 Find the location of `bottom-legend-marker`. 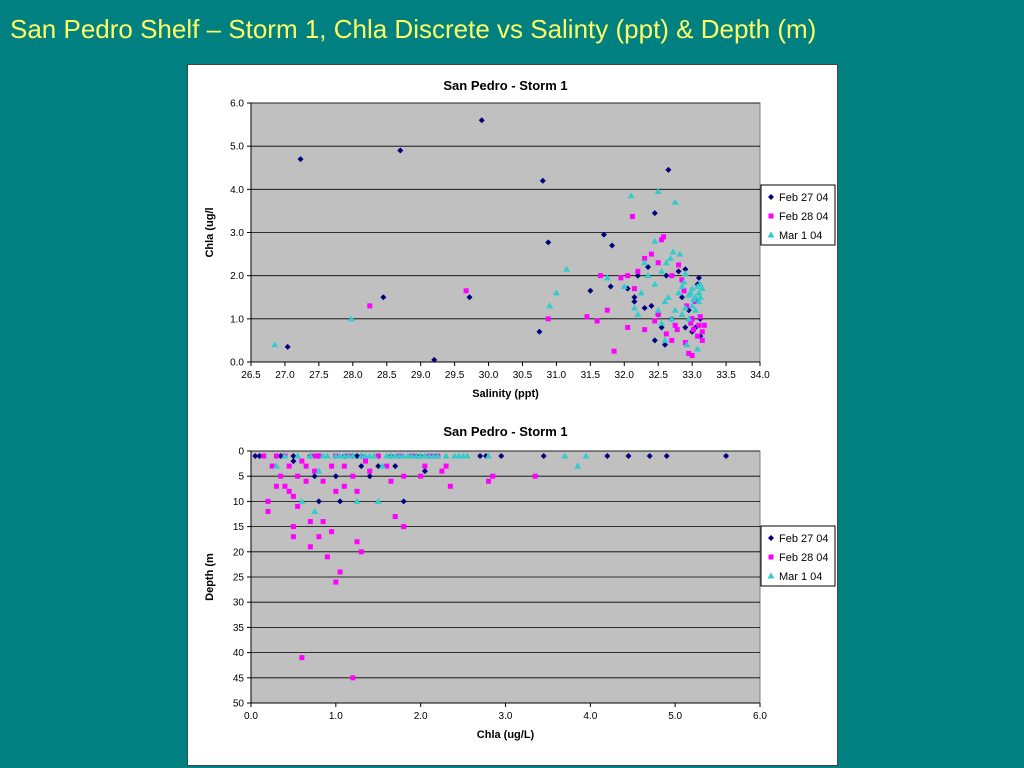

bottom-legend-marker is located at coordinates (771, 538).